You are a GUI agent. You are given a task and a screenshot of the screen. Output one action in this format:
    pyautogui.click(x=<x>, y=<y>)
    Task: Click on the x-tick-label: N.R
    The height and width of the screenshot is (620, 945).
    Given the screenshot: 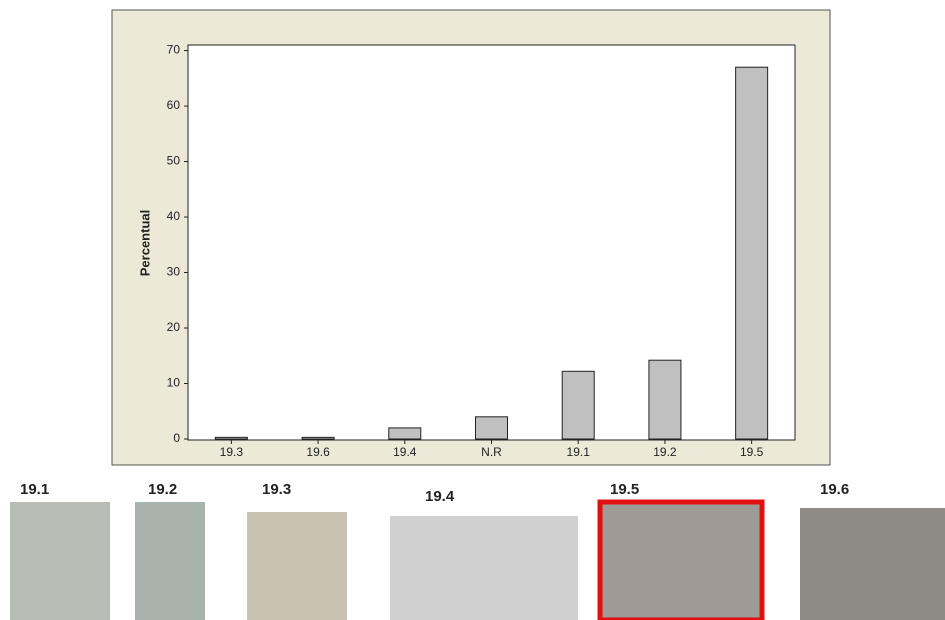 What is the action you would take?
    pyautogui.click(x=491, y=452)
    